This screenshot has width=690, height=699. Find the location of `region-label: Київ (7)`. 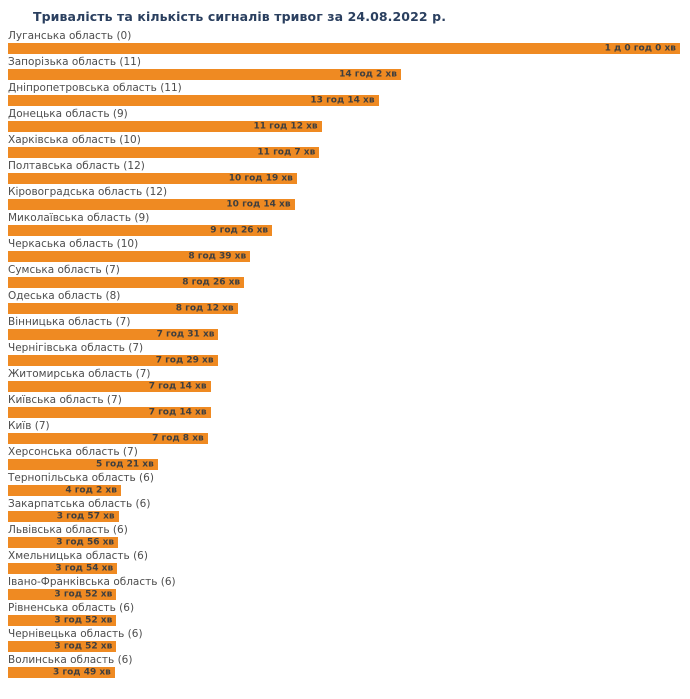

region-label: Київ (7) is located at coordinates (29, 426).